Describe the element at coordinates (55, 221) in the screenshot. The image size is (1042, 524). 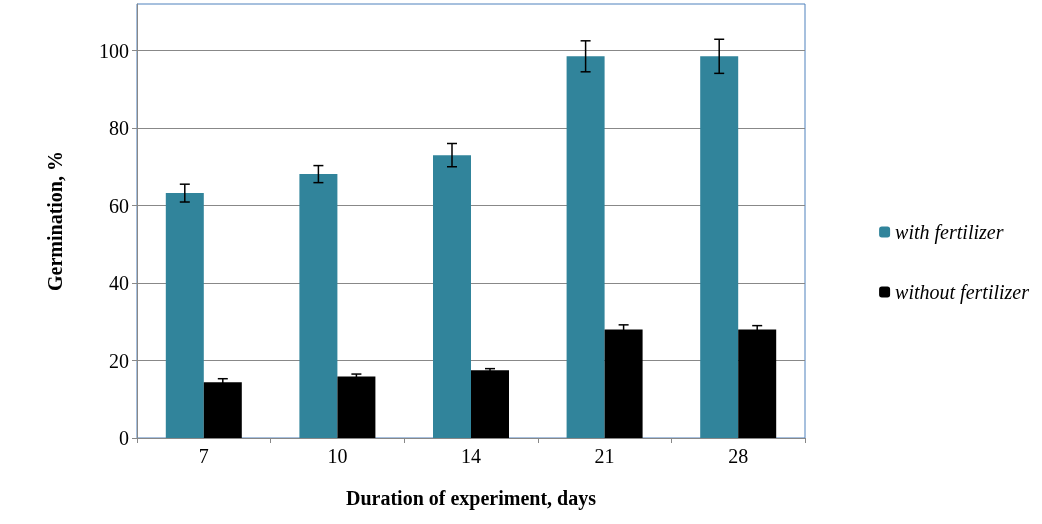
I see `y-axis-title: Germination, %` at that location.